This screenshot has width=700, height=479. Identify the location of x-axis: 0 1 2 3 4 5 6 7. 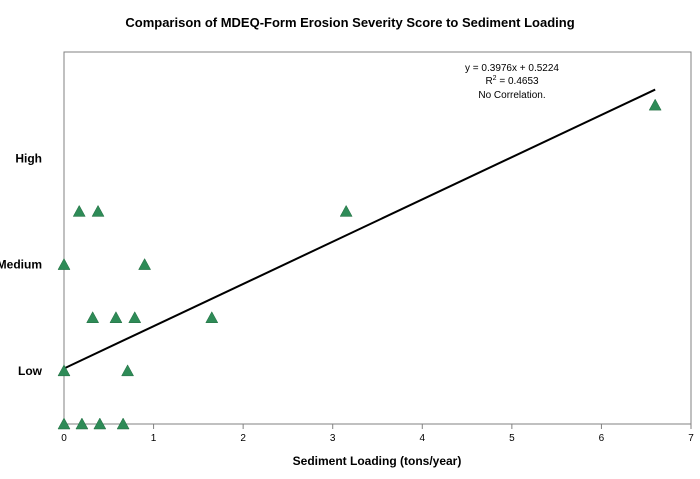
(377, 434).